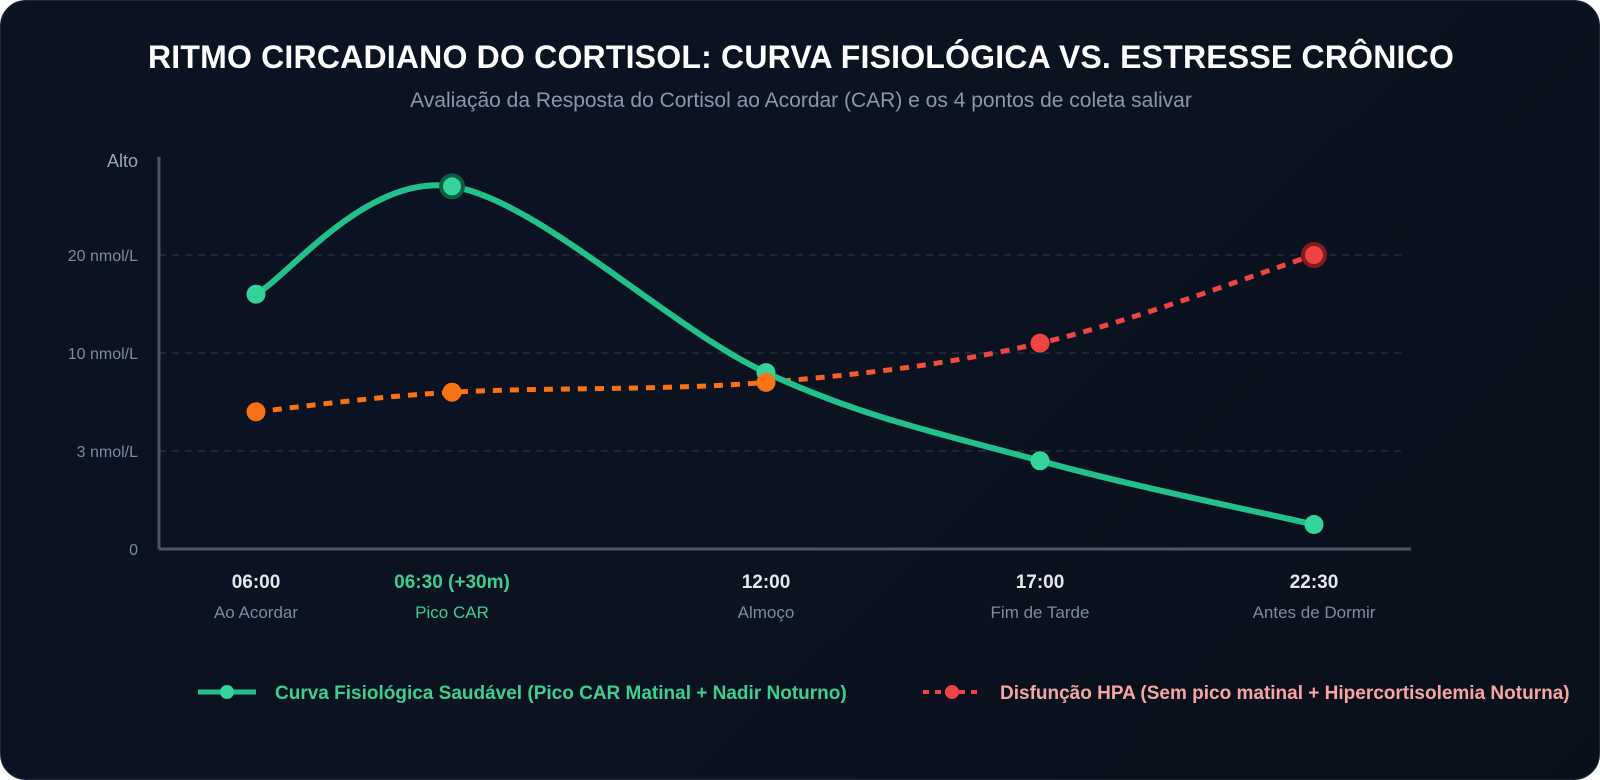 This screenshot has width=1600, height=780. What do you see at coordinates (107, 452) in the screenshot?
I see `y-tick-label: 3 nmol/L` at bounding box center [107, 452].